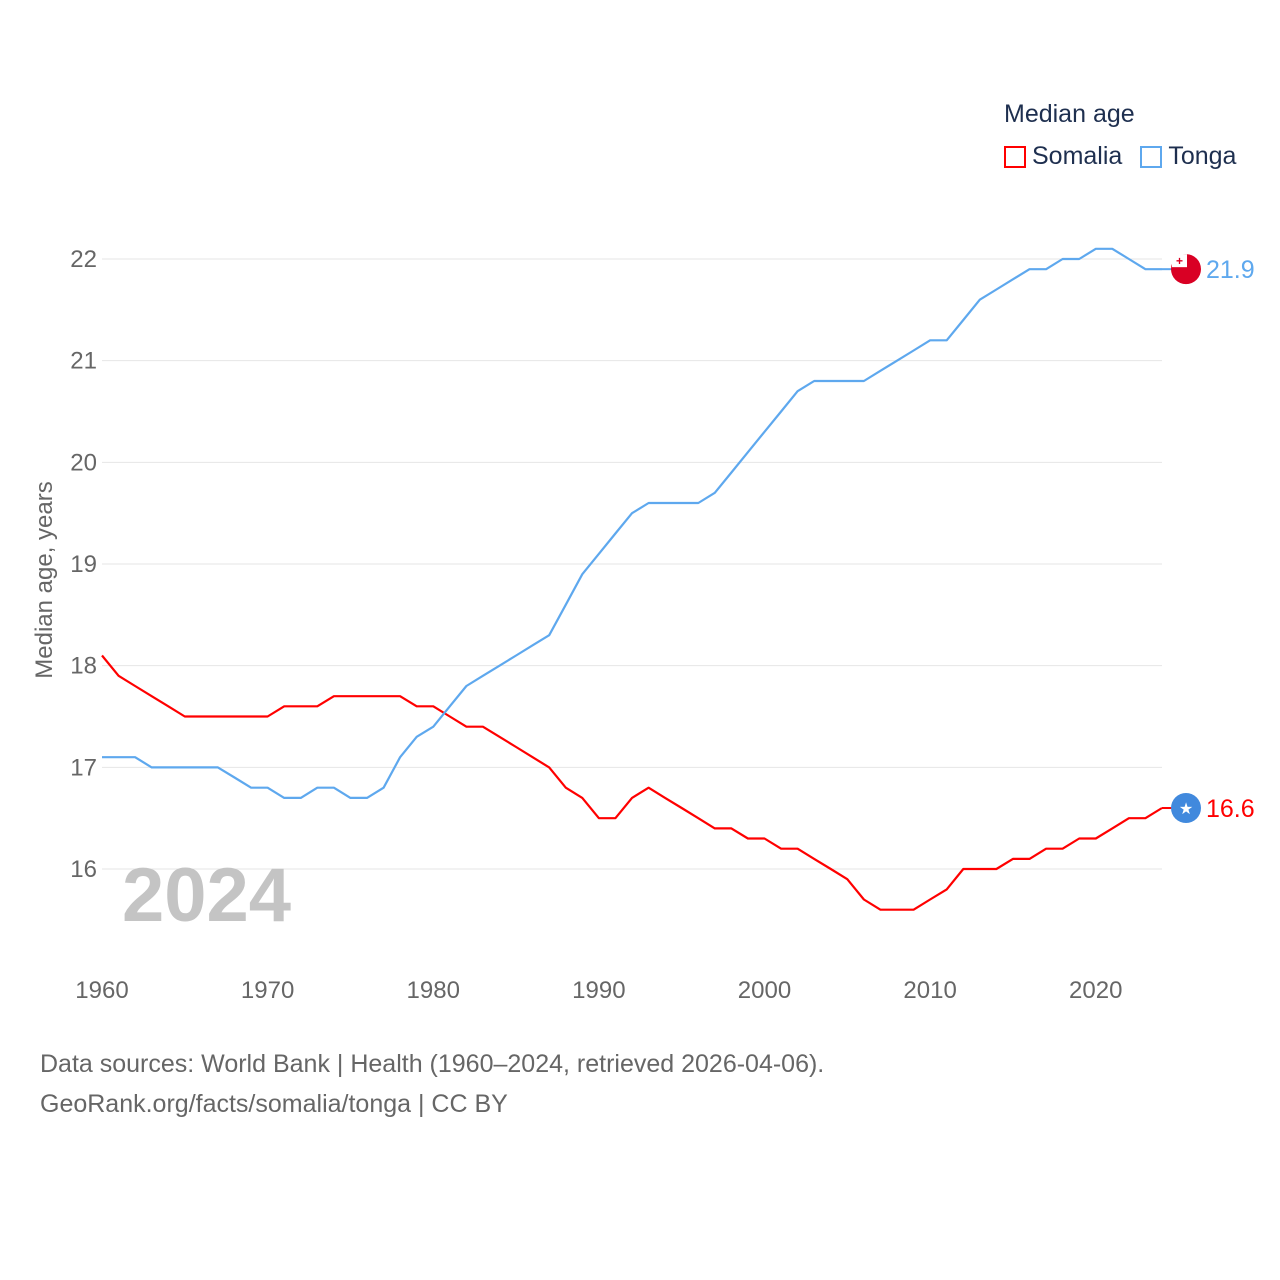  I want to click on flag-canton, so click(1179, 261).